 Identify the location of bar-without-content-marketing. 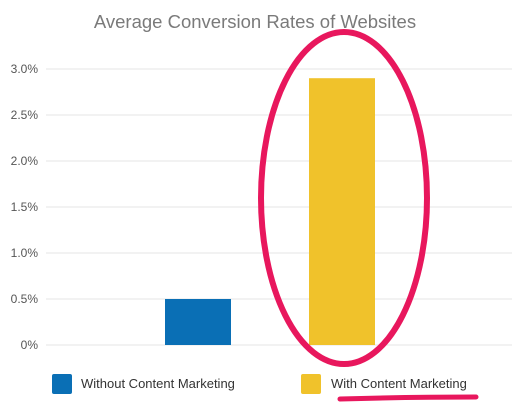
(198, 322).